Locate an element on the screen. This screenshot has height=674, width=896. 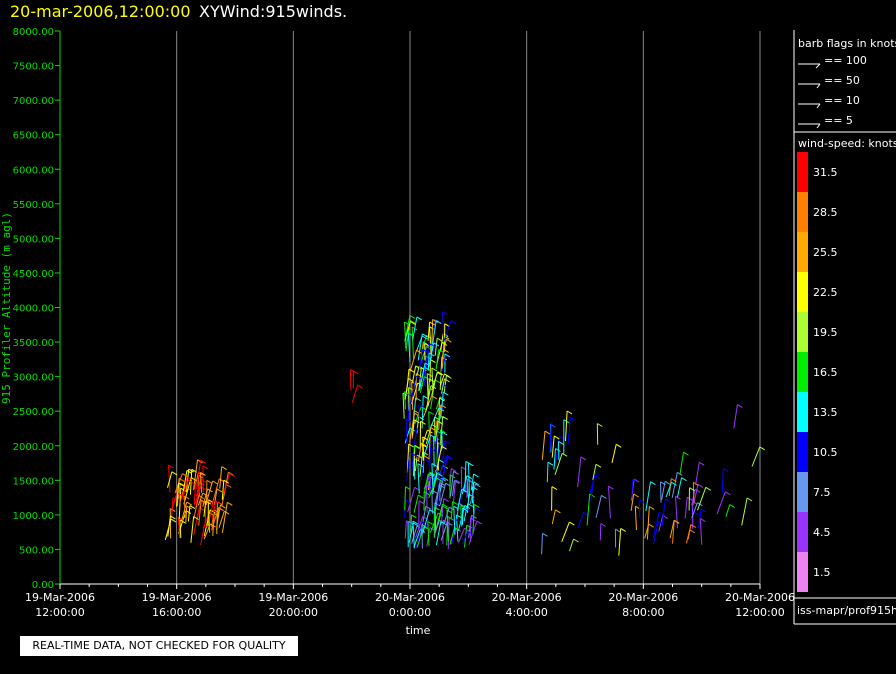
y-tick-label: 5500.00 is located at coordinates (33, 205).